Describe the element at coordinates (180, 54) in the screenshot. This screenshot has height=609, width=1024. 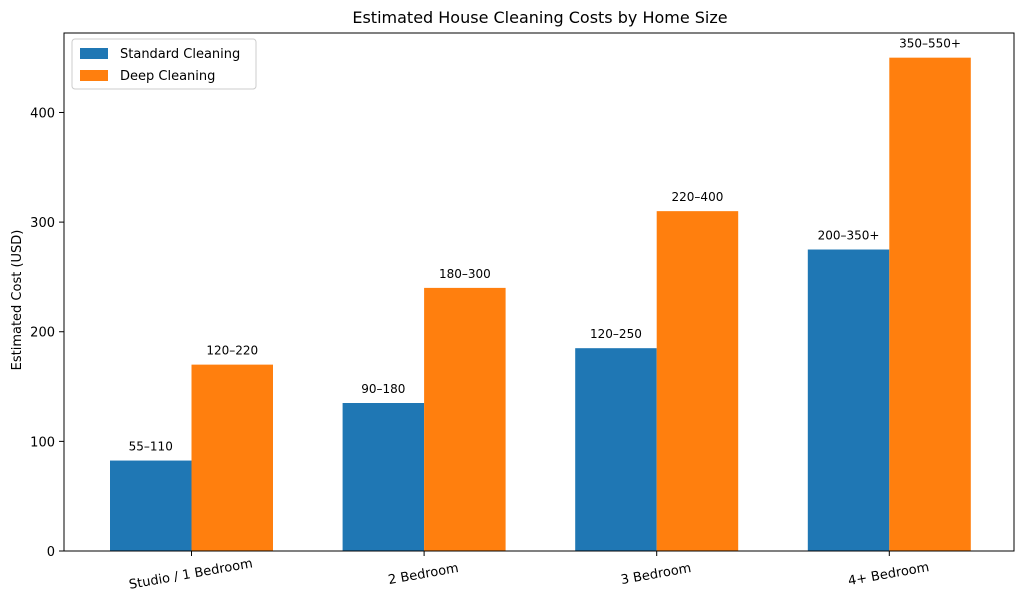
I see `legend-label: Standard Cleaning` at that location.